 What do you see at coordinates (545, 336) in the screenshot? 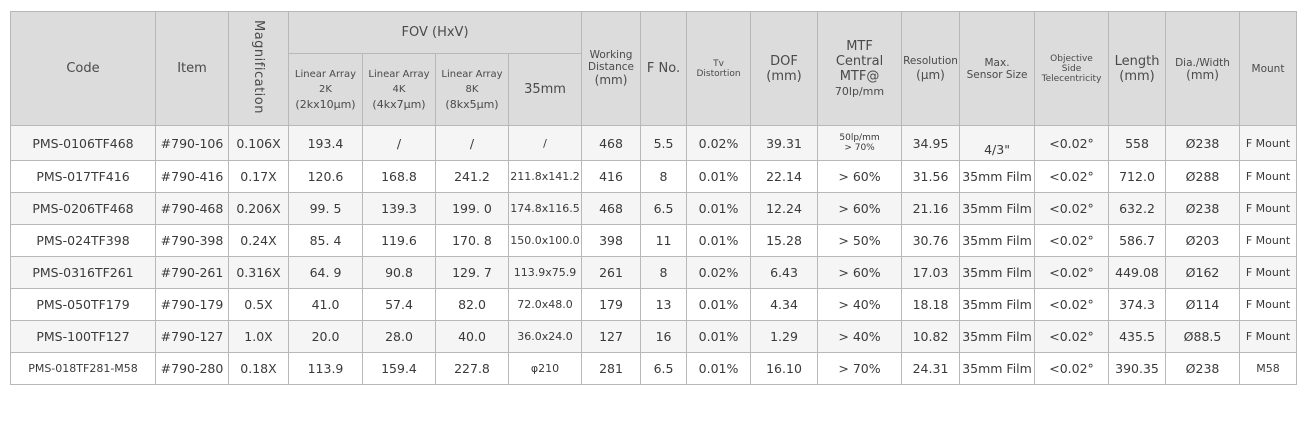
I see `cell-fov35: 36.0x24.0` at bounding box center [545, 336].